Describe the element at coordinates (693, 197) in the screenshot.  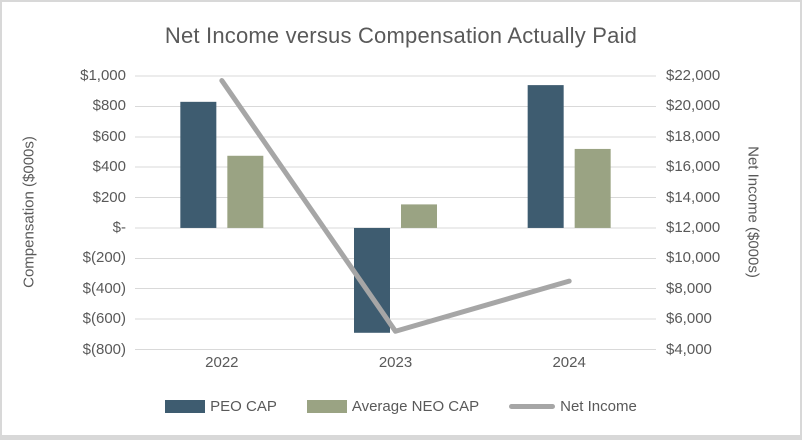
I see `right-axis-tick: $14,000` at that location.